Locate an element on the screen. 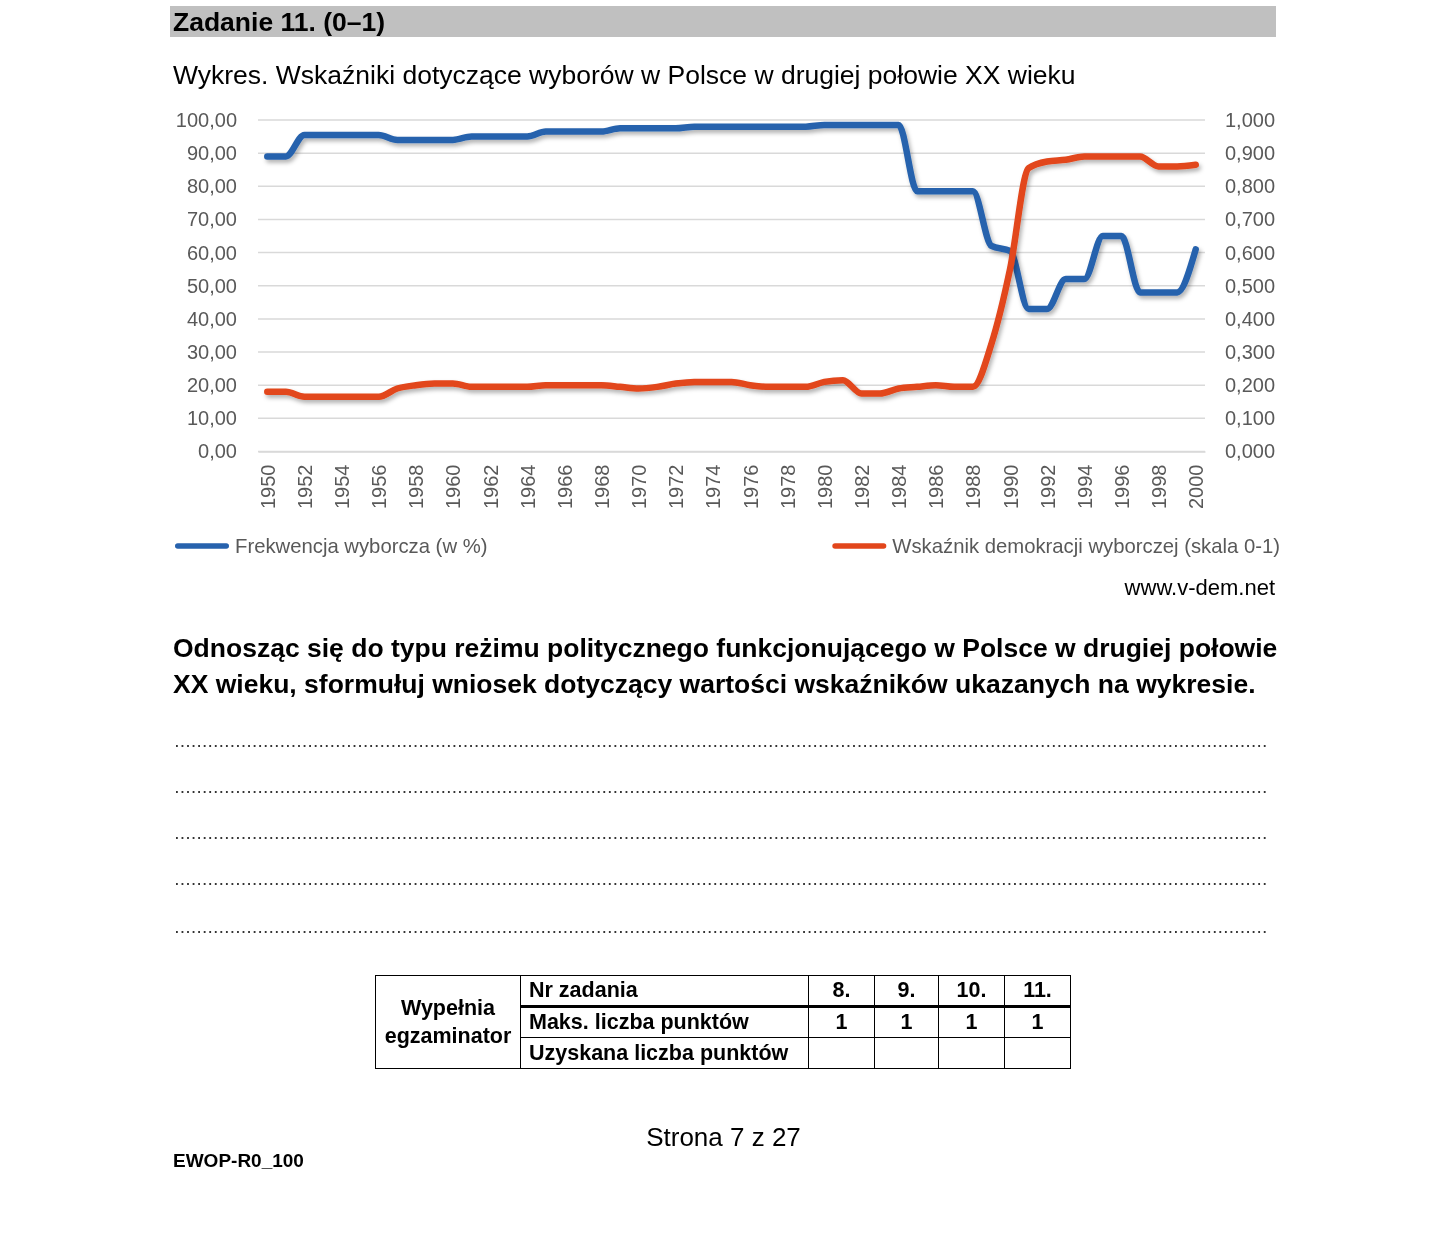  y-tick-label: 10,00 is located at coordinates (211, 418).